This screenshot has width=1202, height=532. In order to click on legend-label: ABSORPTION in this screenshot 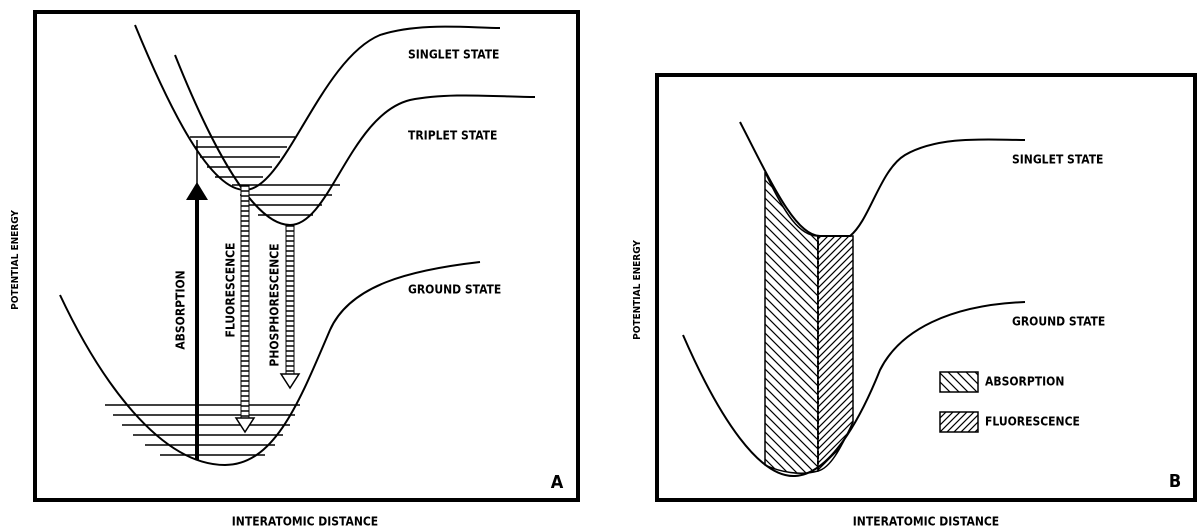, I will do `click(1024, 382)`.